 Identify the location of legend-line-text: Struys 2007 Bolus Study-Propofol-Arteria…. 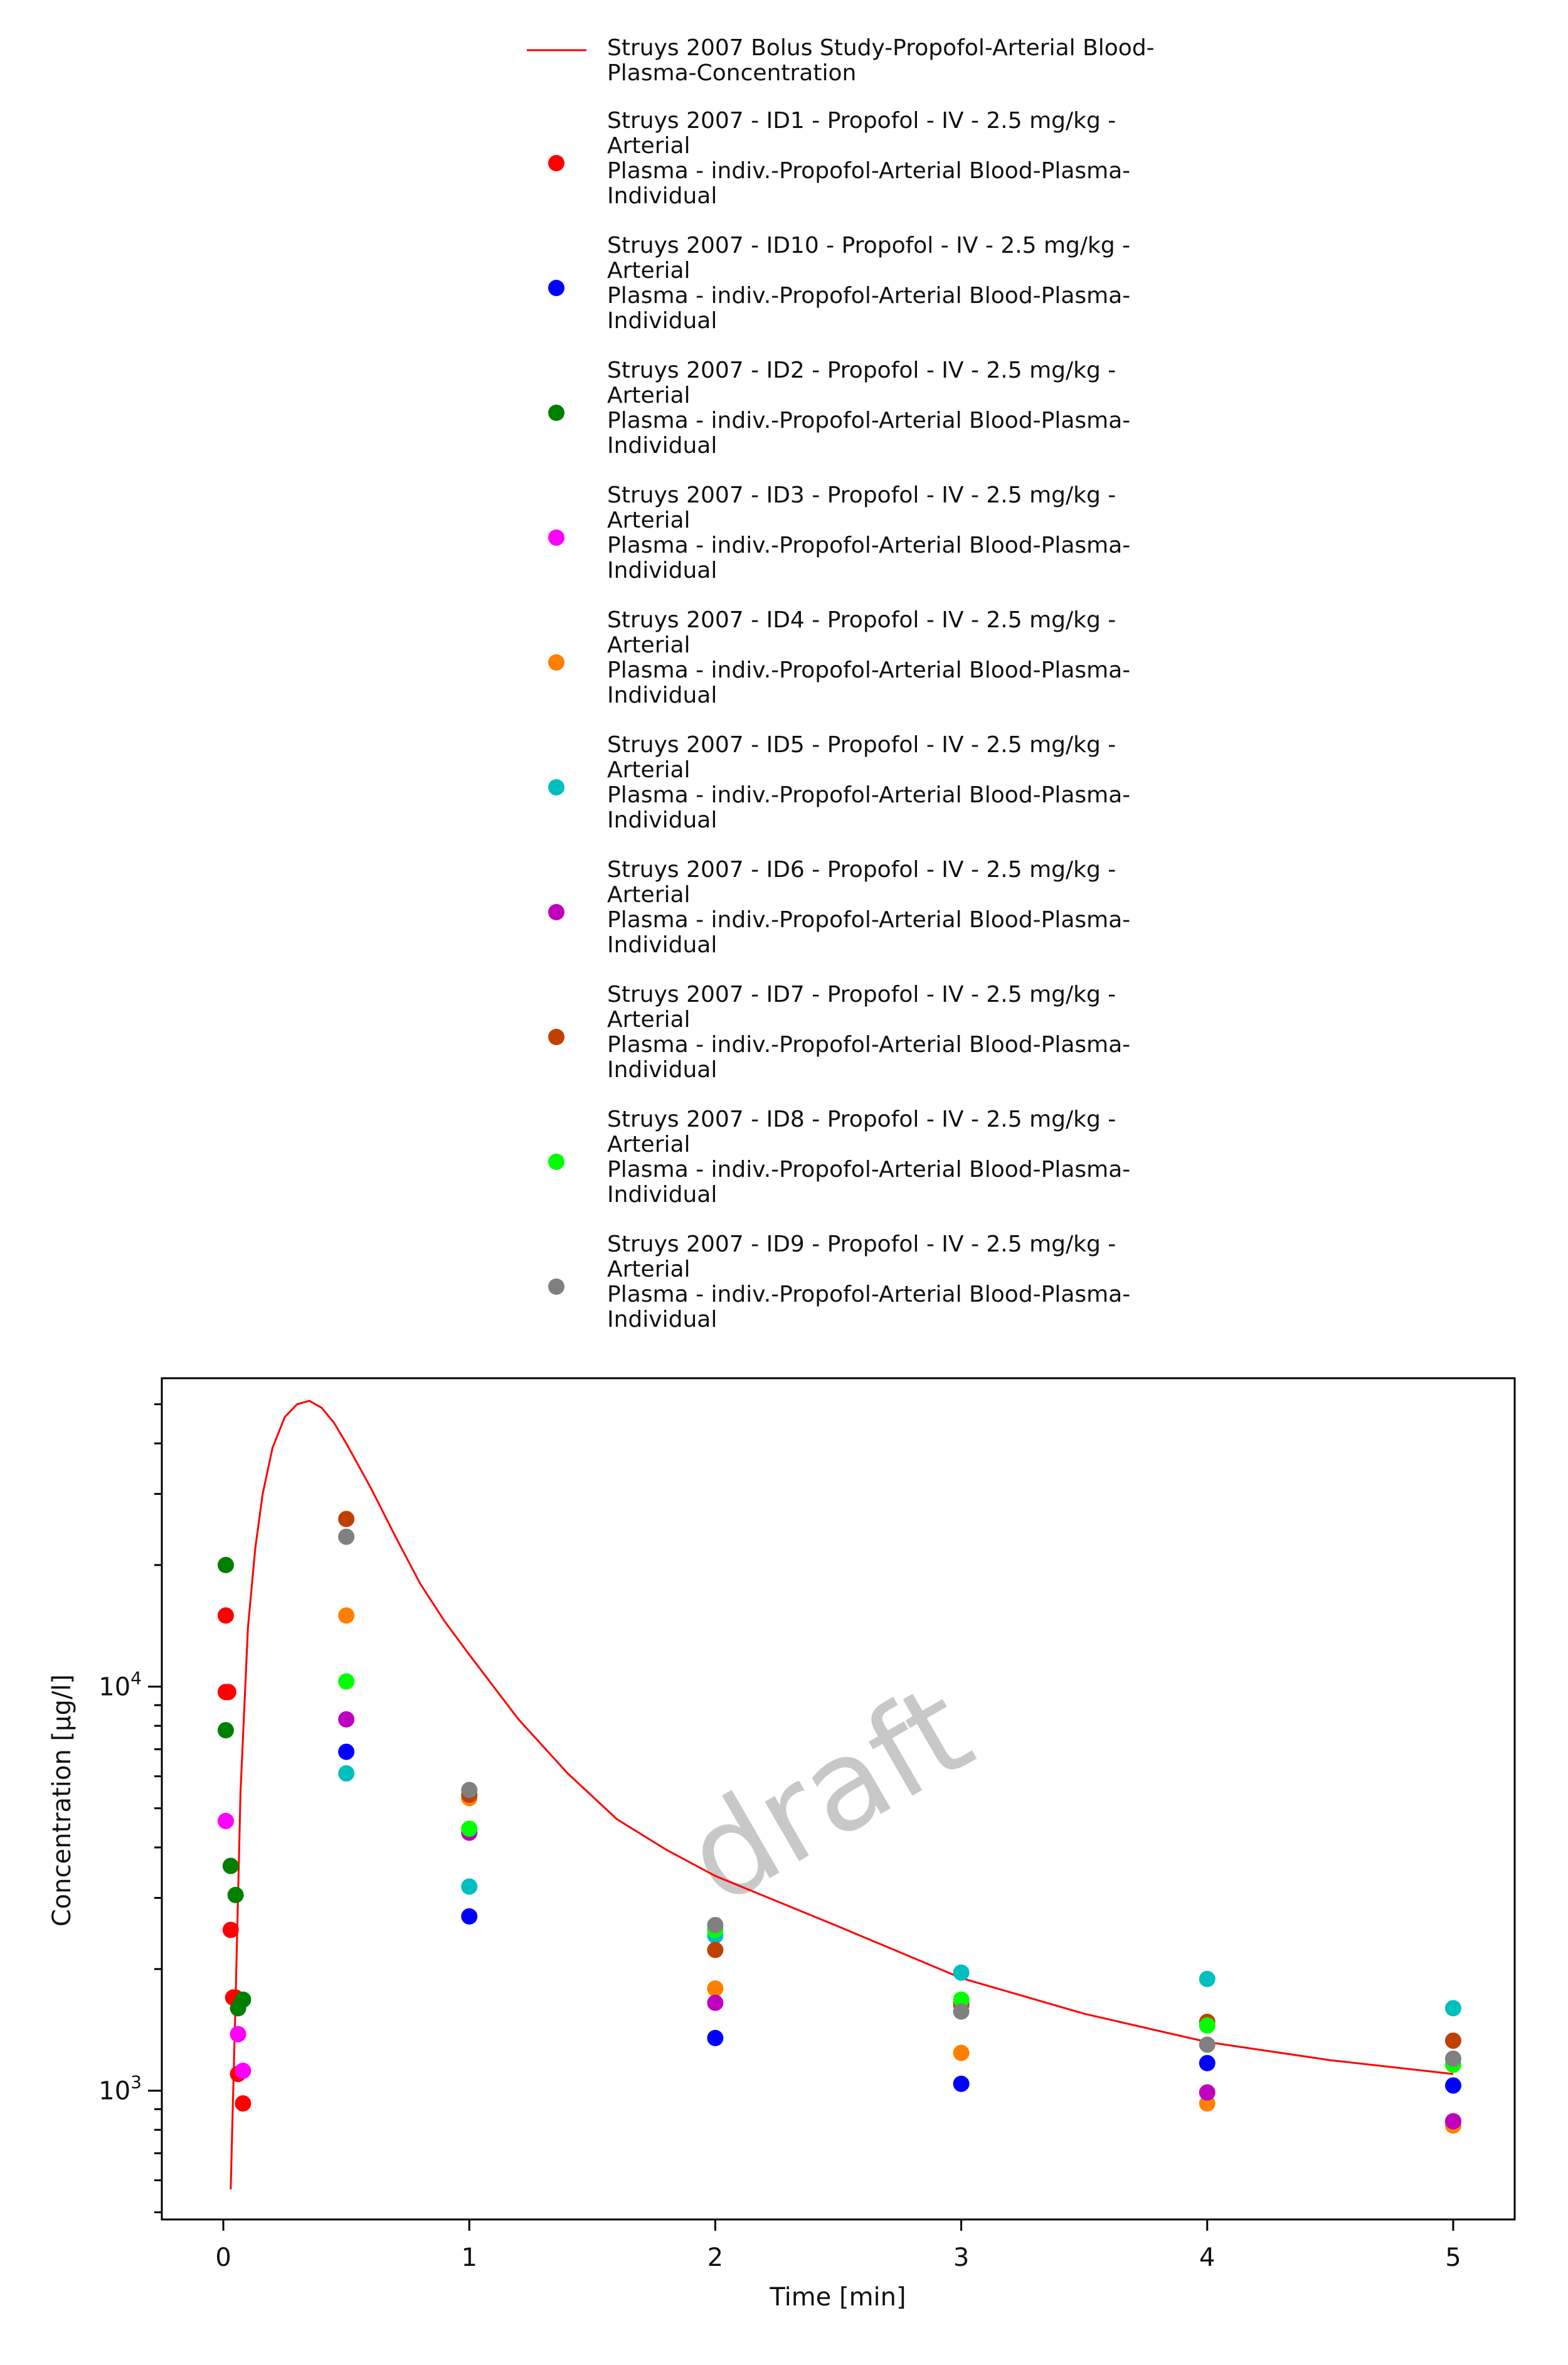
(881, 48).